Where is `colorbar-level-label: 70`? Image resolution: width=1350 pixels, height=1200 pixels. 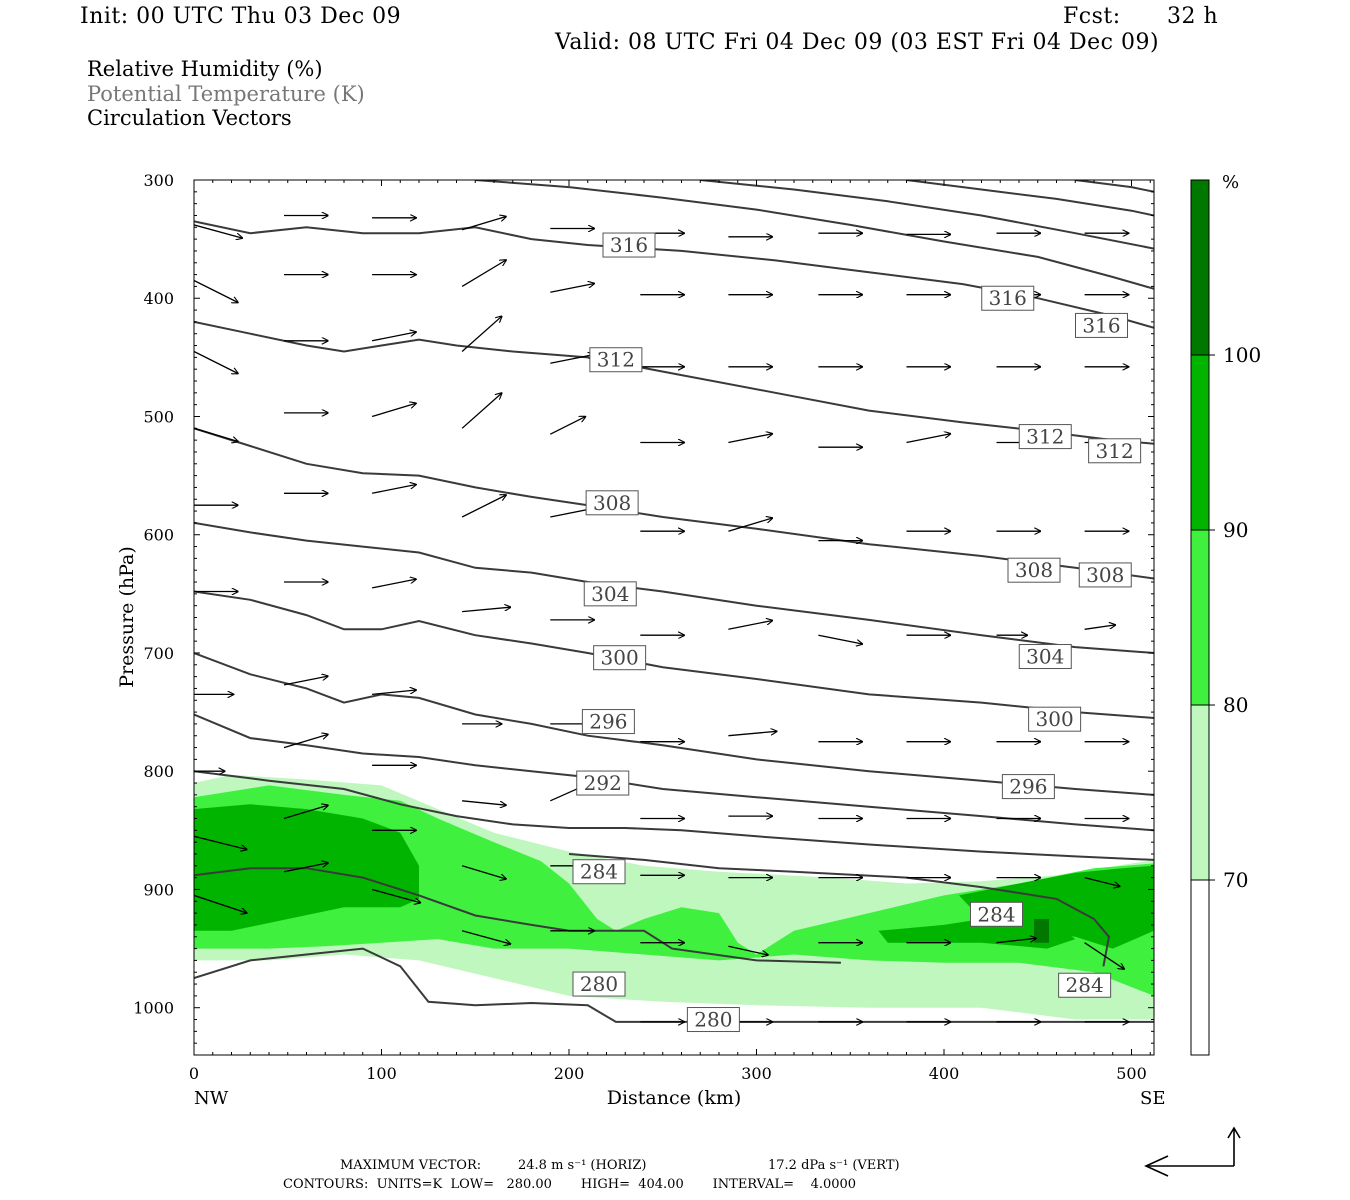 colorbar-level-label: 70 is located at coordinates (1235, 880).